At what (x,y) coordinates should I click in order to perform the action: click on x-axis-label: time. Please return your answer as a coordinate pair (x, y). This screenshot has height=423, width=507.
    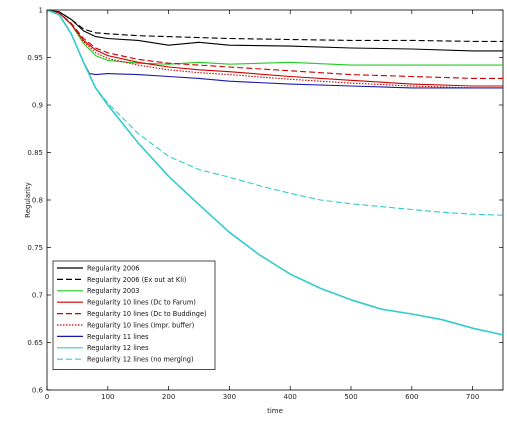
    Looking at the image, I should click on (275, 411).